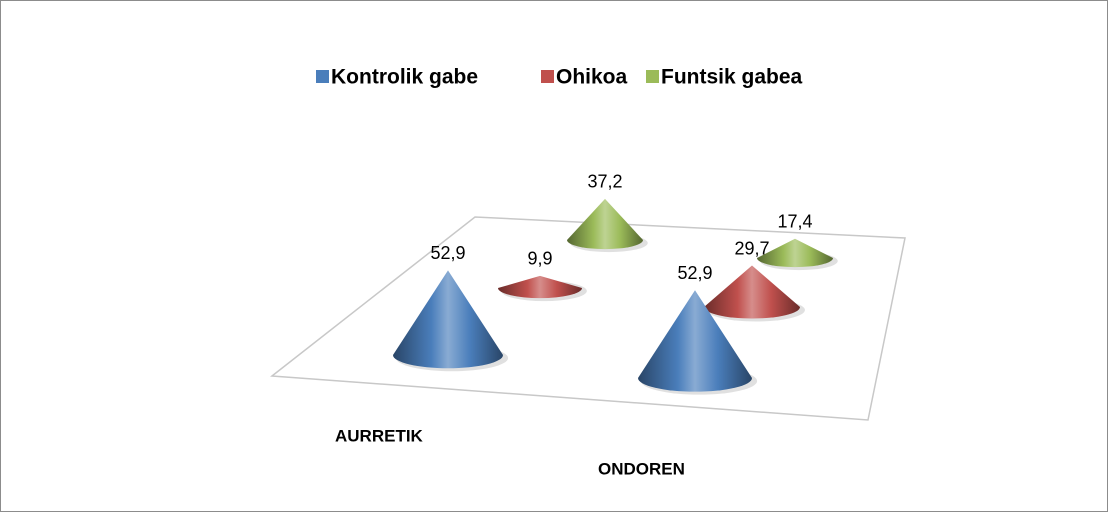  I want to click on legend: Kontrolik gabe Ohikoa Funtsik gabea, so click(559, 77).